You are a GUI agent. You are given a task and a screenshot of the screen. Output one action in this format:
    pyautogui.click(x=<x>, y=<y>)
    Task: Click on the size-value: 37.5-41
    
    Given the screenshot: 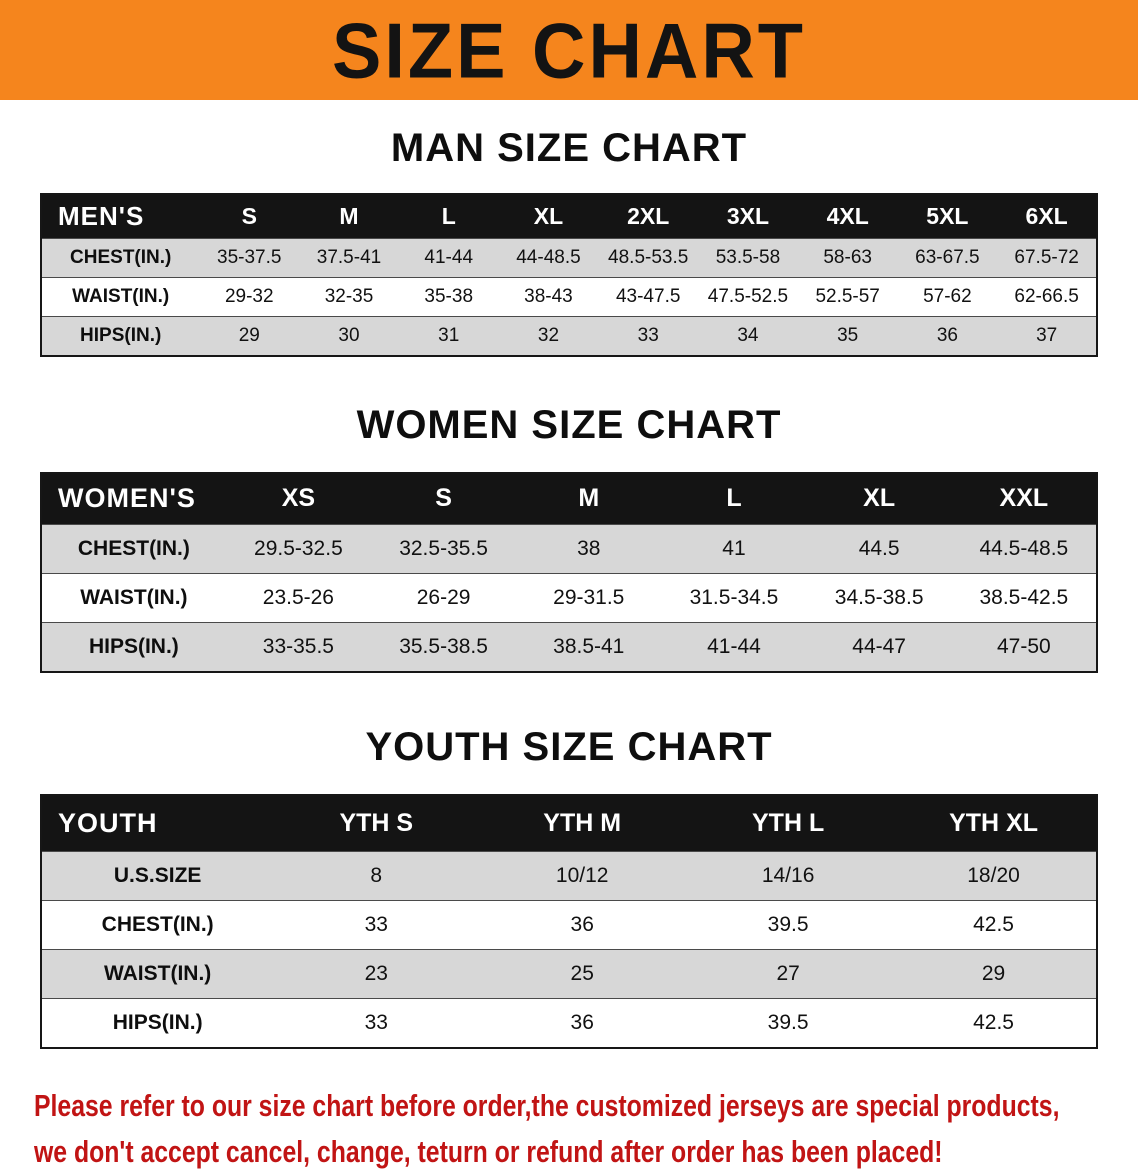 What is the action you would take?
    pyautogui.click(x=349, y=257)
    